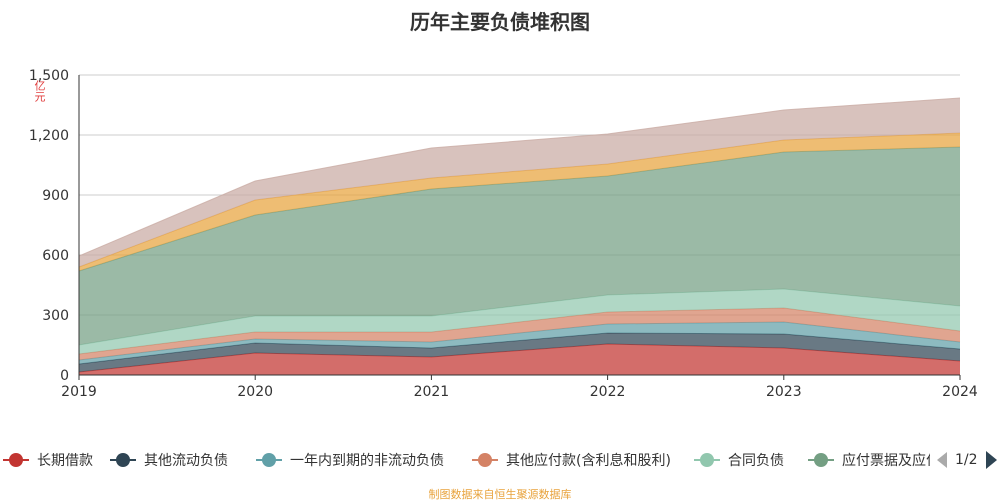 This screenshot has width=1000, height=502. Describe the element at coordinates (49, 136) in the screenshot. I see `y-tick-label: 1,200` at that location.